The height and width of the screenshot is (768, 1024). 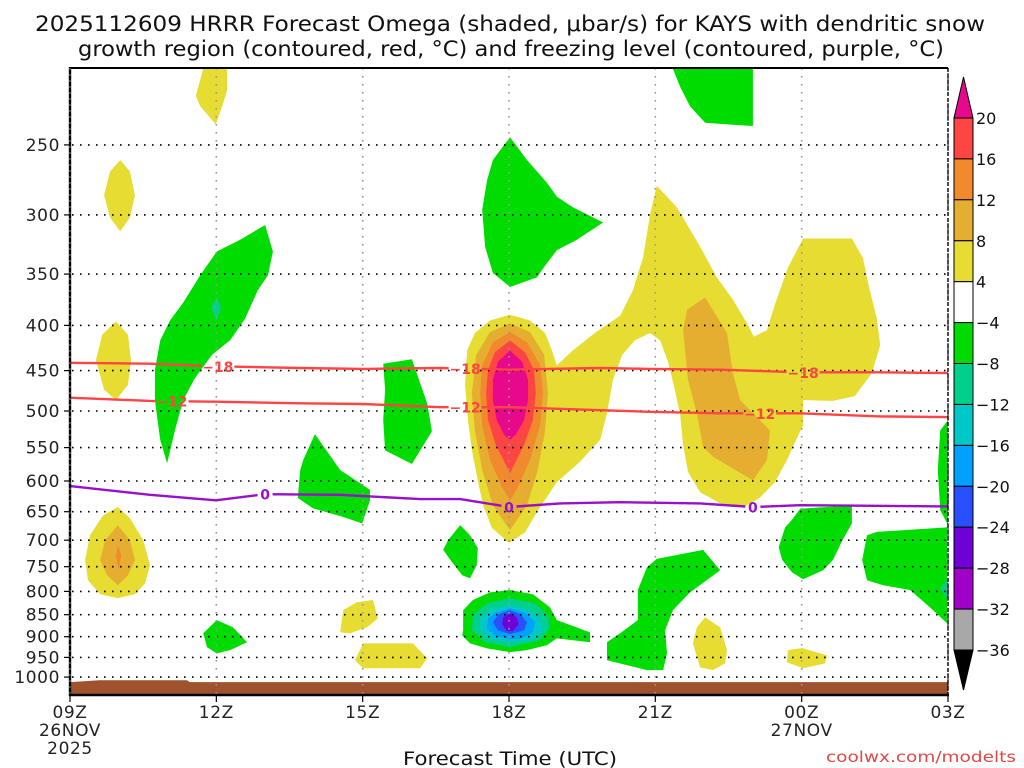 I want to click on colorbar-label: 8, so click(x=981, y=241).